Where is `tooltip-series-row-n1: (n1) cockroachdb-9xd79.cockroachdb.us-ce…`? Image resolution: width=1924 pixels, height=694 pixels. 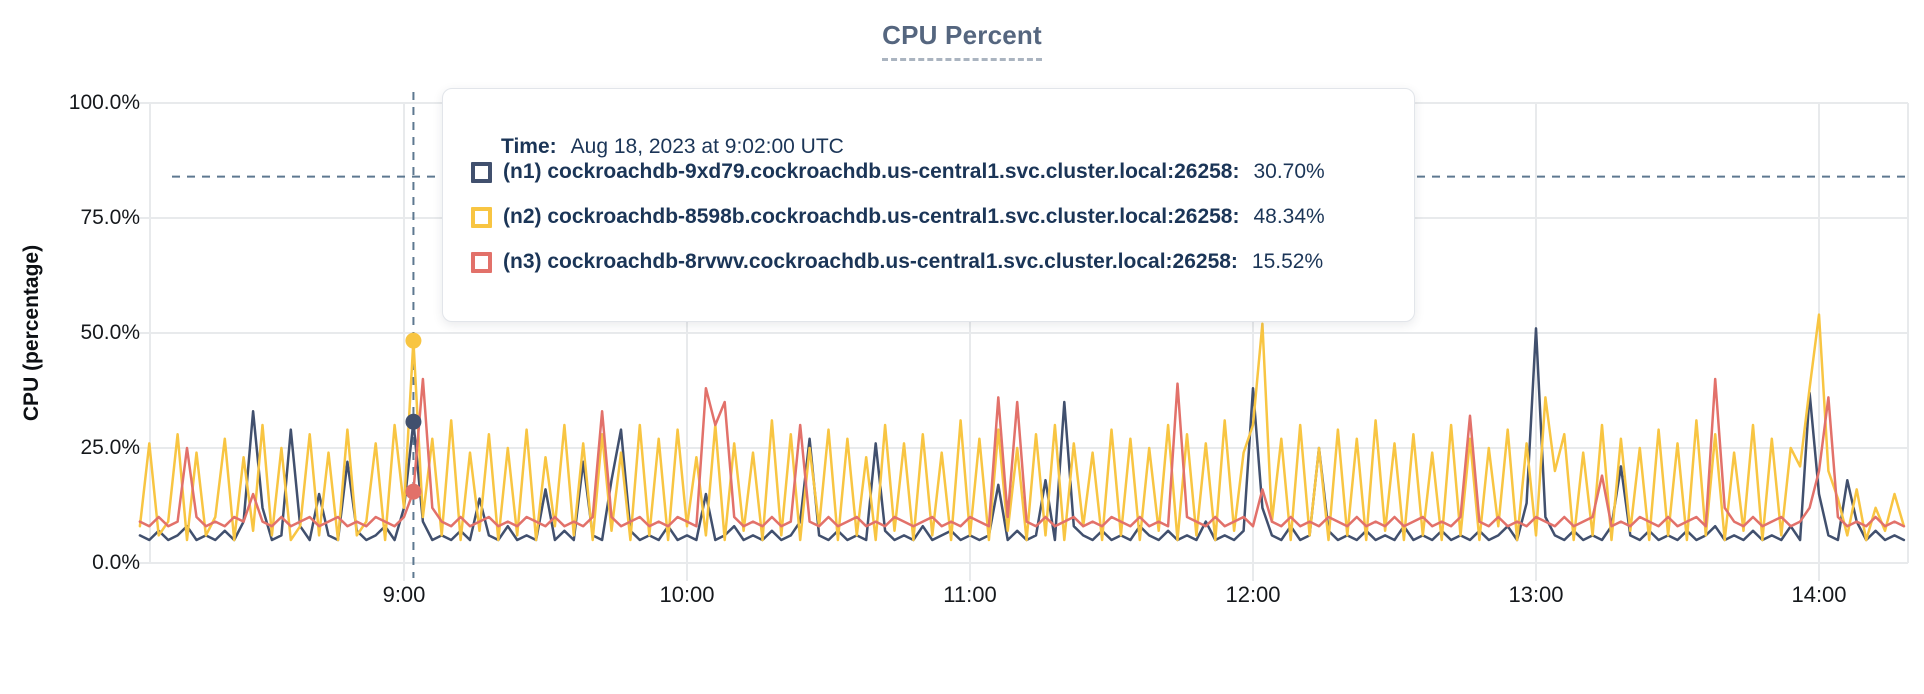
tooltip-series-row-n1: (n1) cockroachdb-9xd79.cockroachdb.us-ce… is located at coordinates (898, 172).